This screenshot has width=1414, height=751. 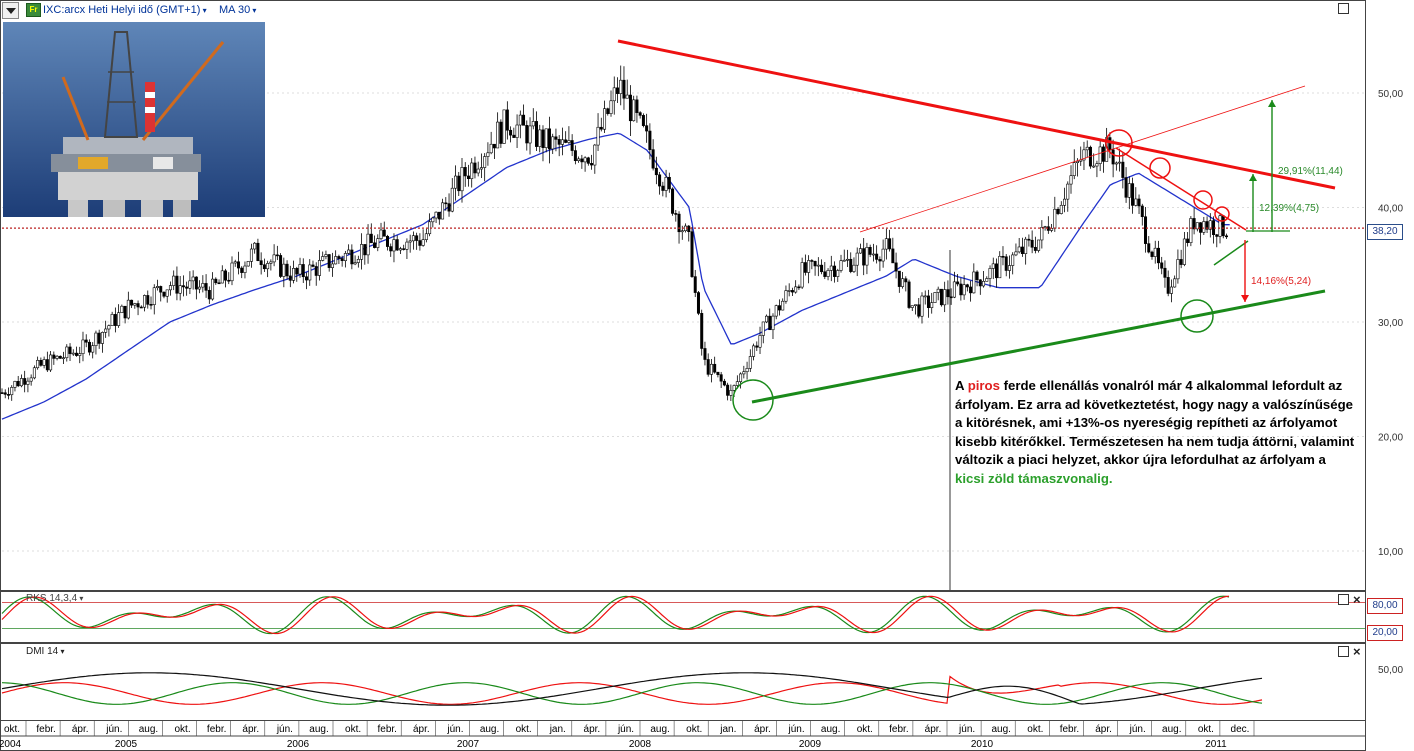 I want to click on dmi-tick: 50,00, so click(x=1391, y=670).